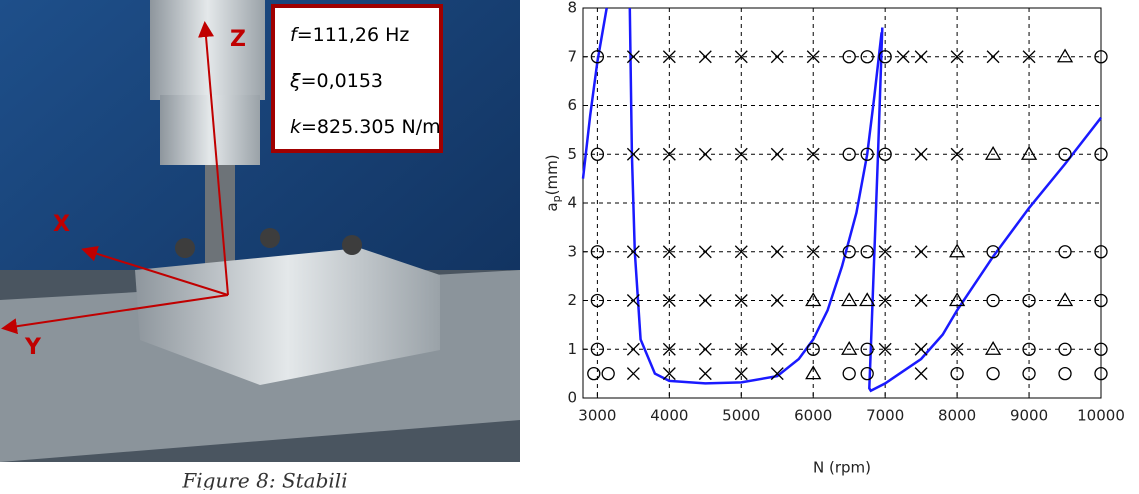  I want to click on y-tick-label: 6, so click(572, 105).